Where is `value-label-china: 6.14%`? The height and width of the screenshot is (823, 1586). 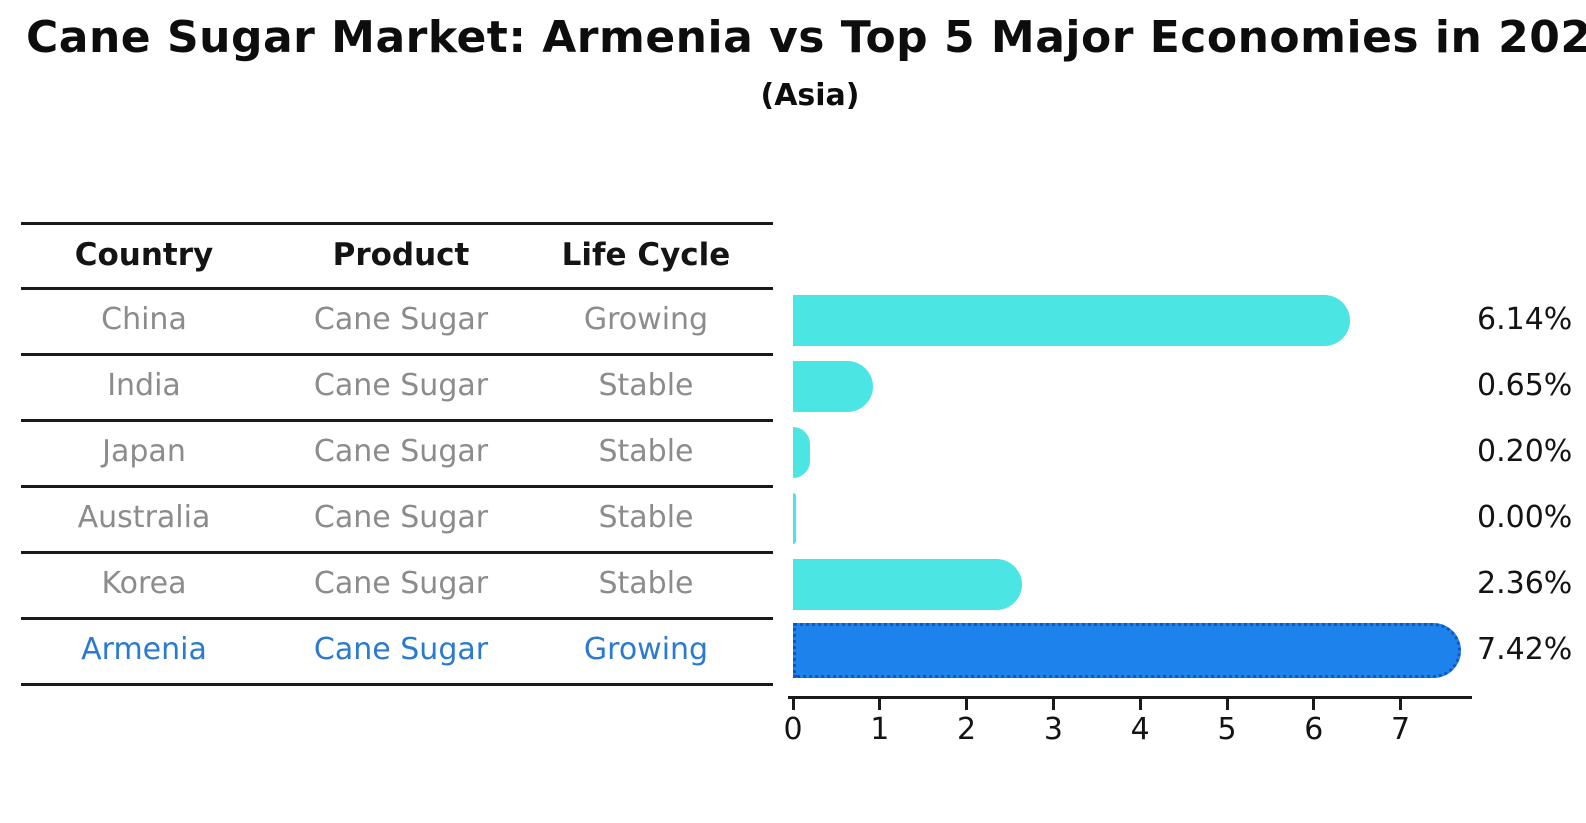
value-label-china: 6.14% is located at coordinates (1525, 319).